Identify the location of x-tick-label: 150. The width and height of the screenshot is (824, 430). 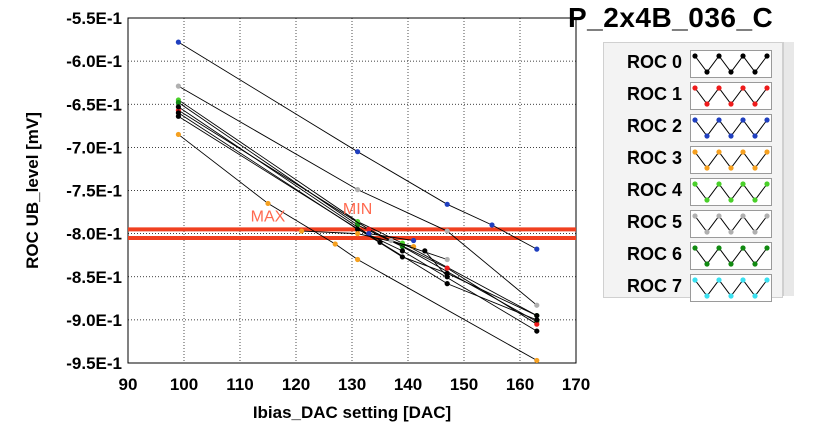
(464, 384).